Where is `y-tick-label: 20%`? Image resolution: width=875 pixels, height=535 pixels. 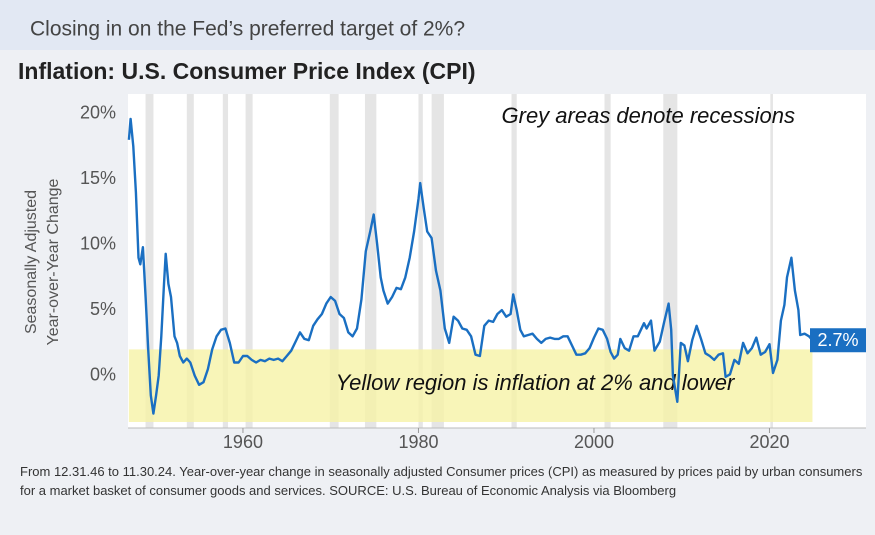
y-tick-label: 20% is located at coordinates (98, 112).